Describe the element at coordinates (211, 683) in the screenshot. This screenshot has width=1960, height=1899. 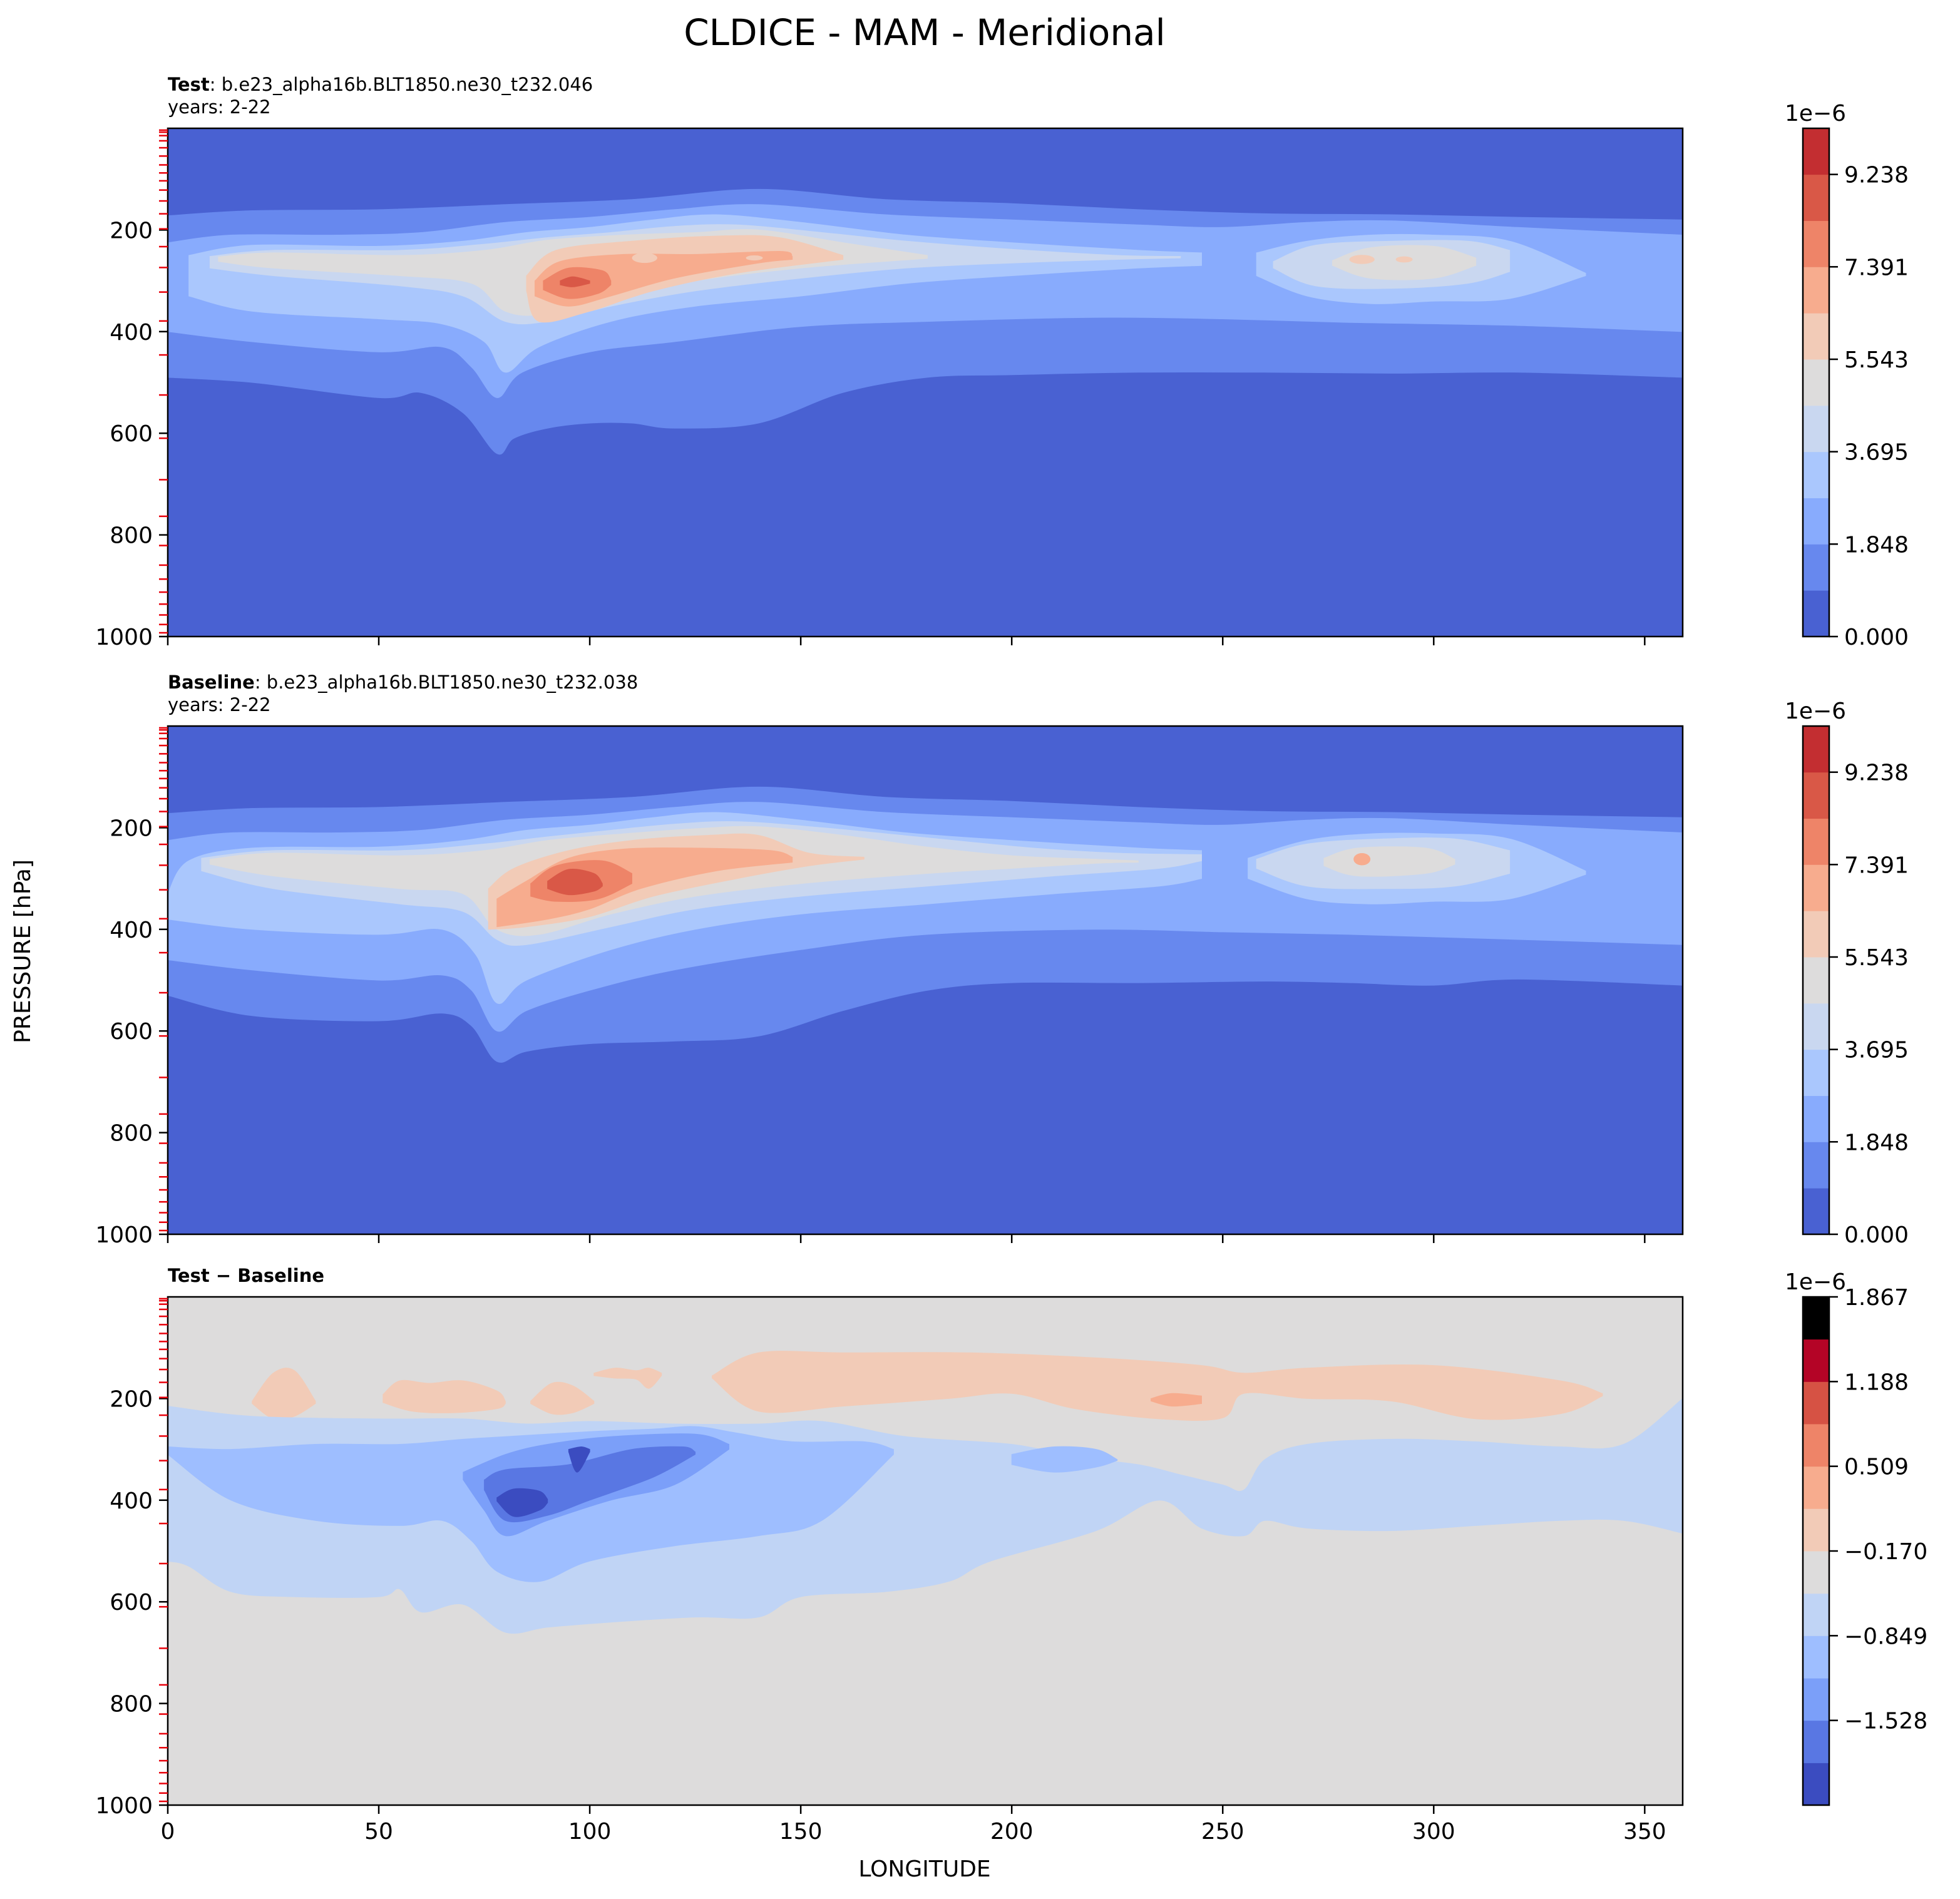
I see `panel-title-bold: Baseline` at that location.